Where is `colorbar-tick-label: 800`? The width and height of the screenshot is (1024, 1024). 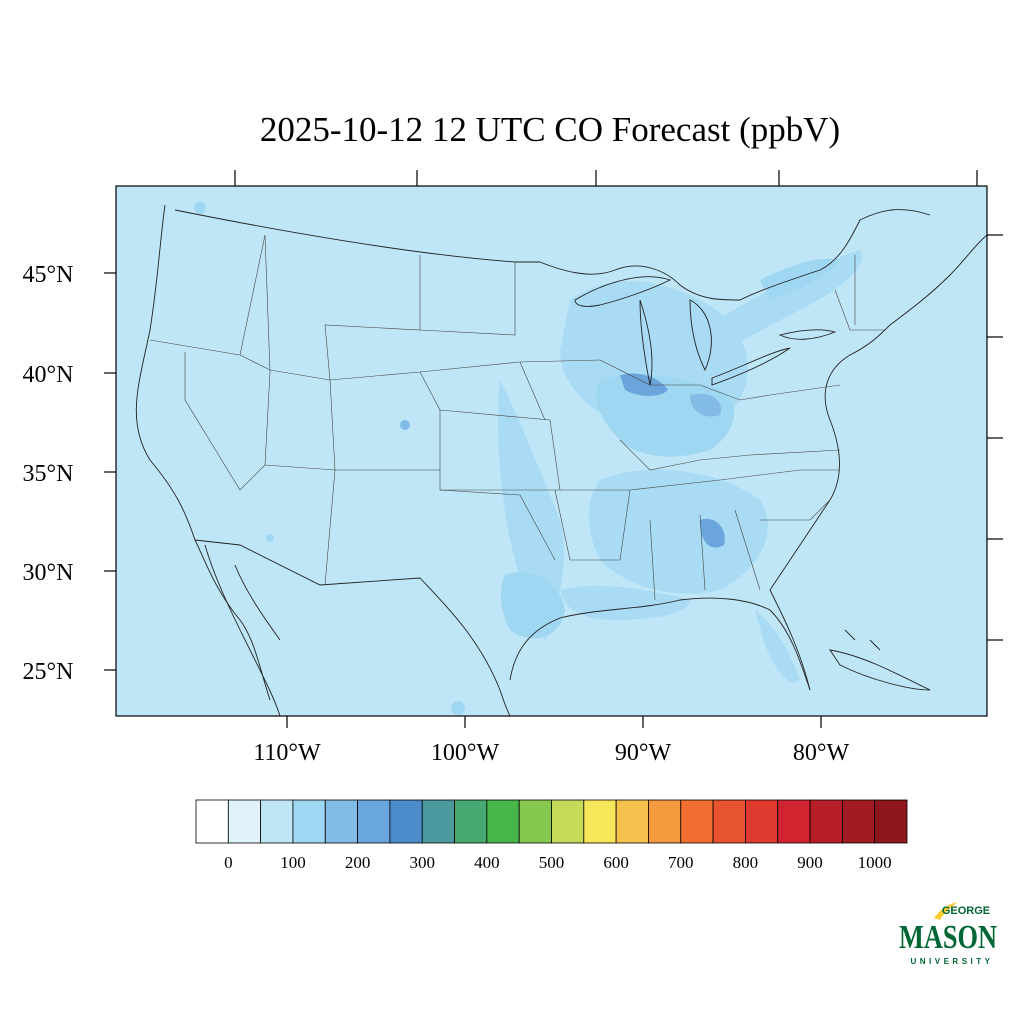 colorbar-tick-label: 800 is located at coordinates (746, 862).